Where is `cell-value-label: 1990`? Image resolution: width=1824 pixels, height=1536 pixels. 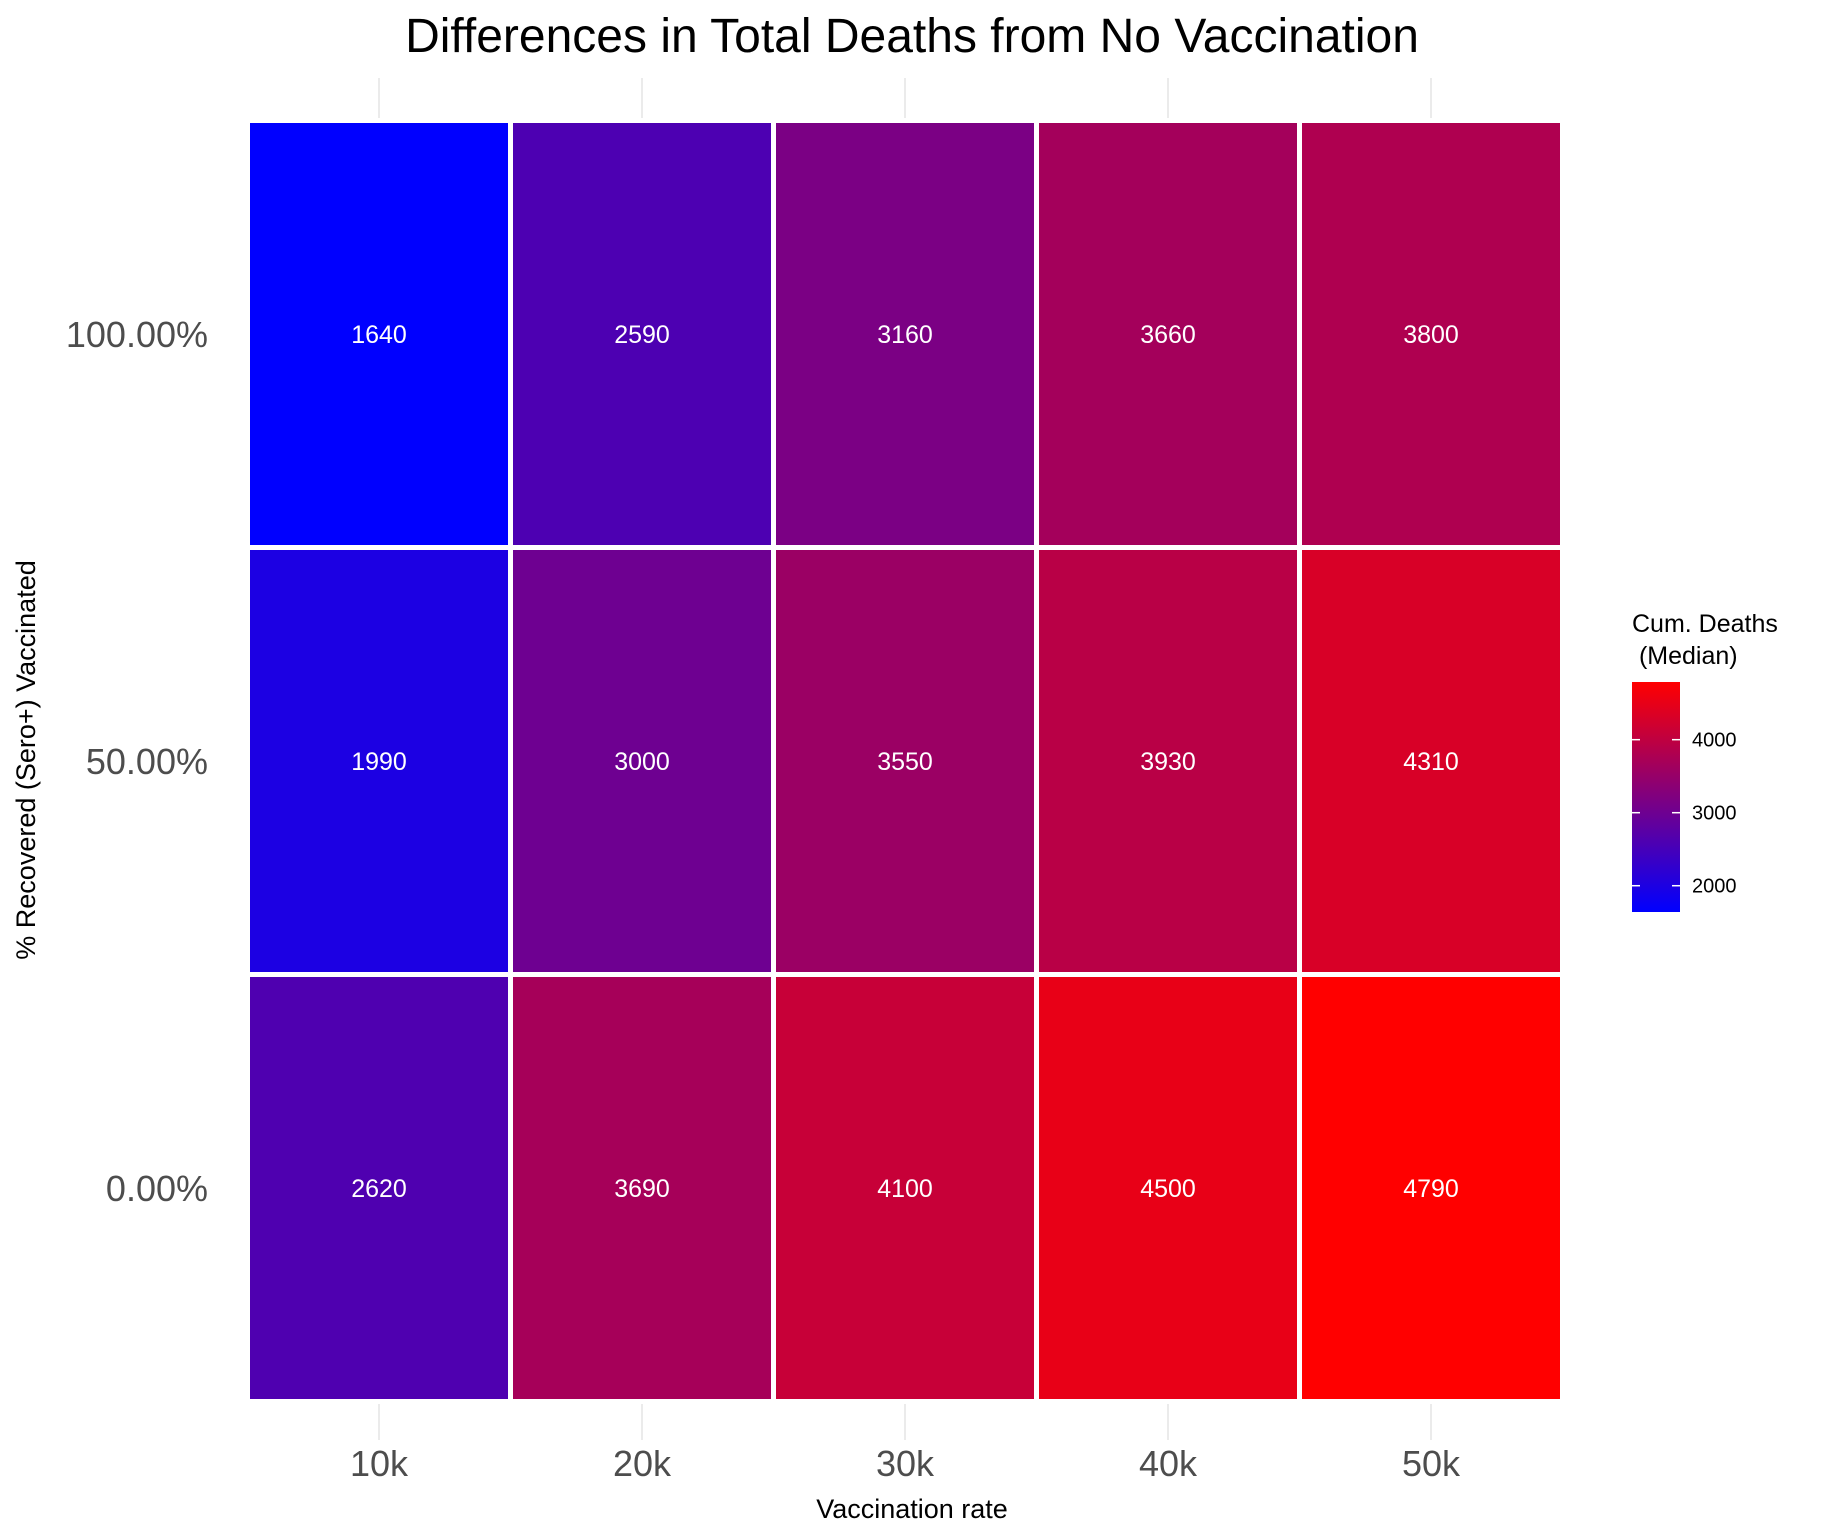 cell-value-label: 1990 is located at coordinates (379, 762).